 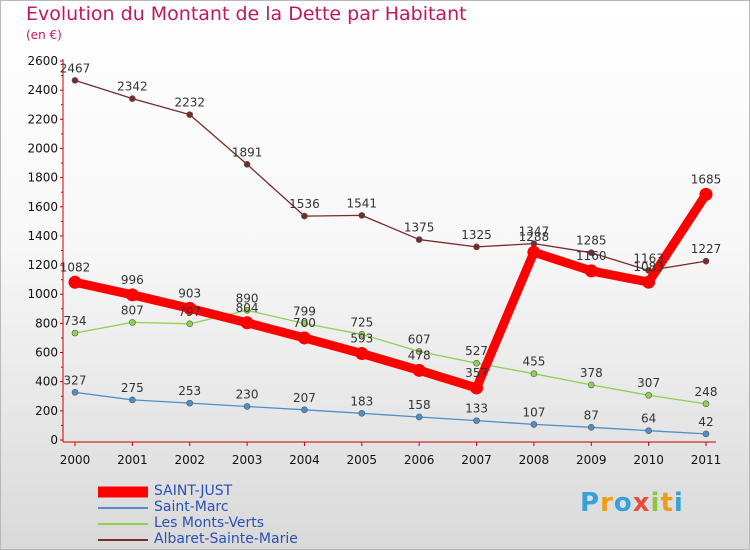 What do you see at coordinates (362, 460) in the screenshot?
I see `x-tick-label: 2005` at bounding box center [362, 460].